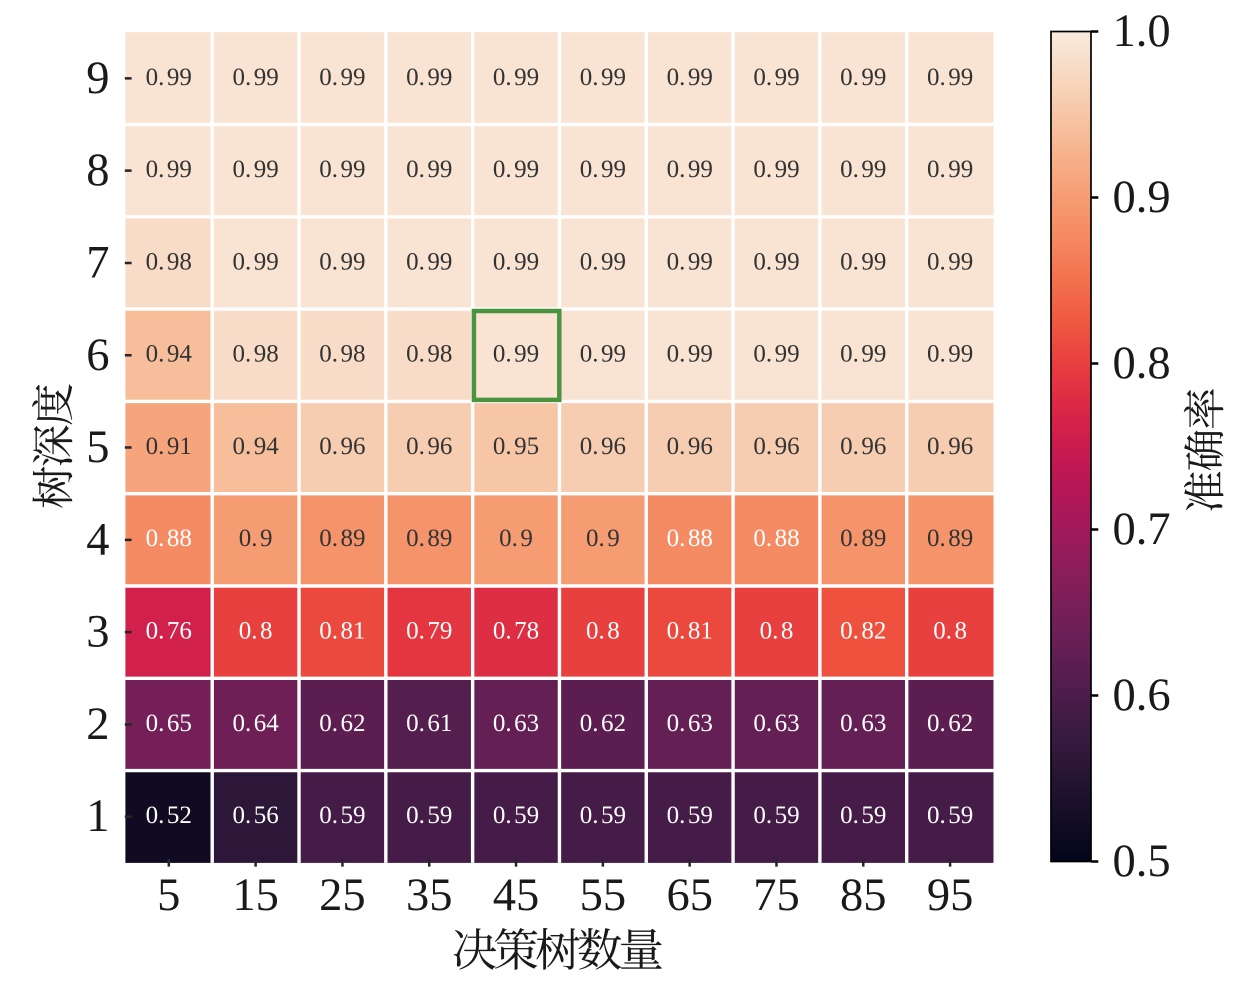 The height and width of the screenshot is (989, 1259). I want to click on svg-text: 1, so click(97, 816).